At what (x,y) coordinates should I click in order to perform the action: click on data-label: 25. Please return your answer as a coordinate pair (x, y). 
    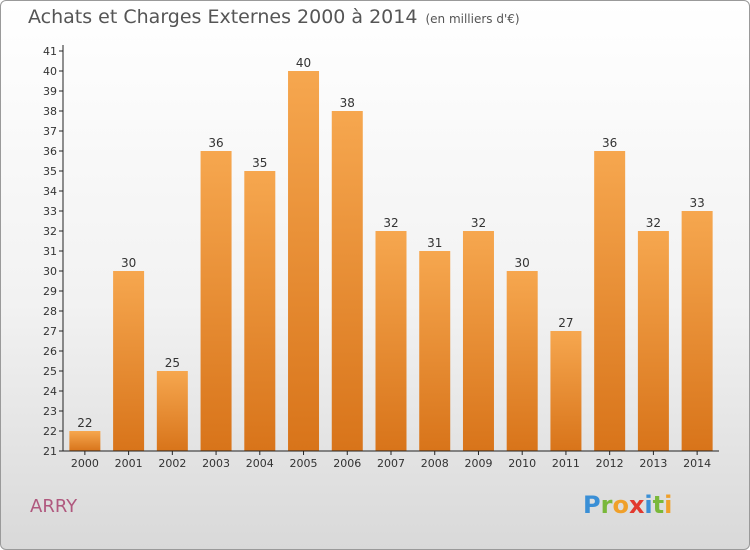
    Looking at the image, I should click on (172, 363).